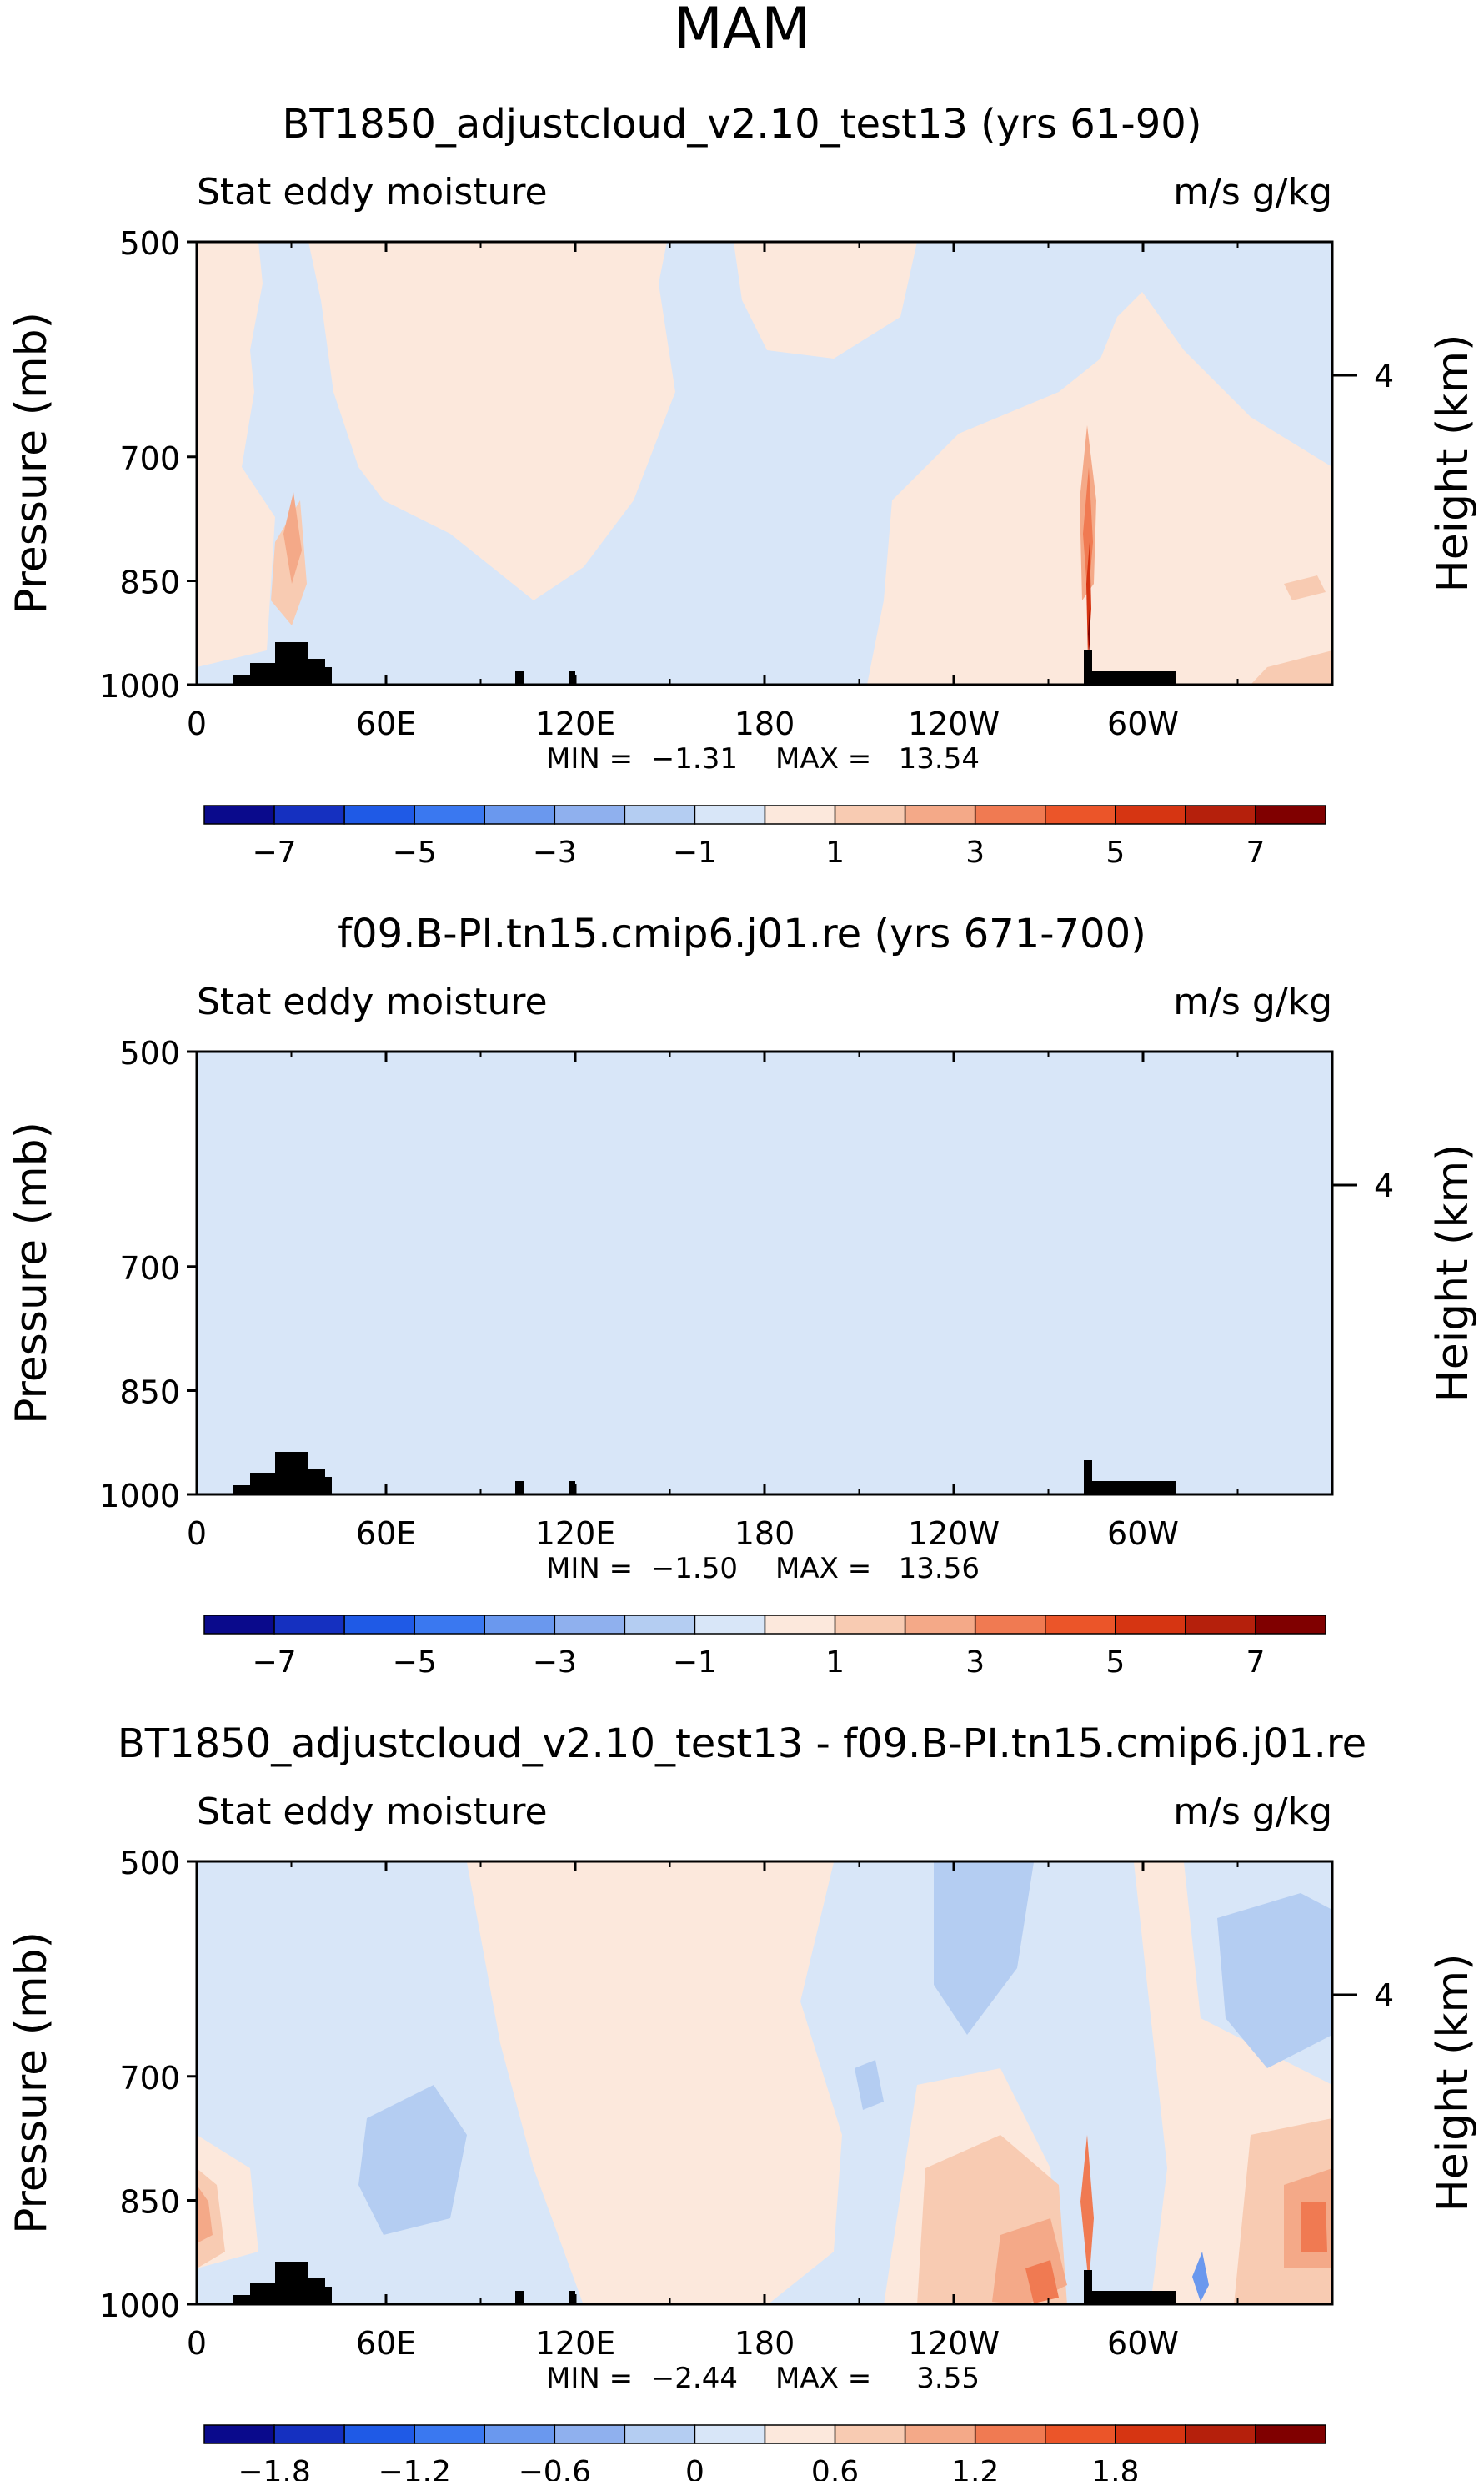 The image size is (1484, 2481). Describe the element at coordinates (415, 853) in the screenshot. I see `colorbar-label: −5` at that location.